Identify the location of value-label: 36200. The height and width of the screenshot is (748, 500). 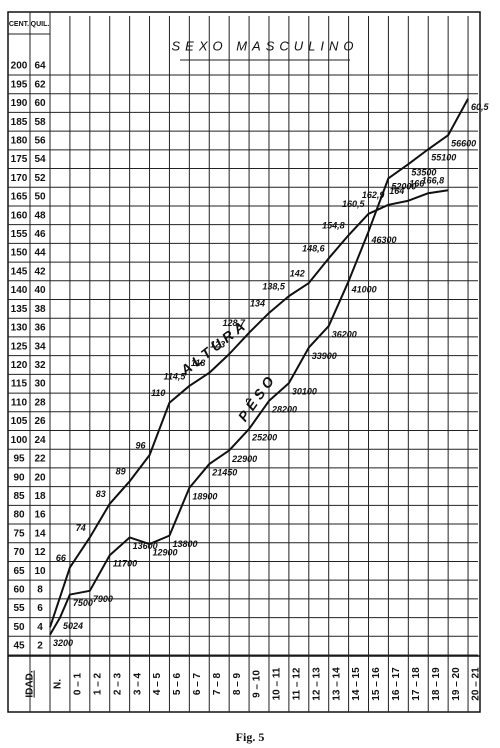
(344, 334).